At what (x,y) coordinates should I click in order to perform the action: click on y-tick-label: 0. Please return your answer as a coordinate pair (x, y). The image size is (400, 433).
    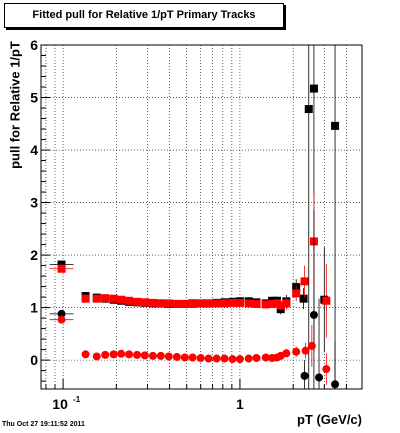
    Looking at the image, I should click on (34, 360).